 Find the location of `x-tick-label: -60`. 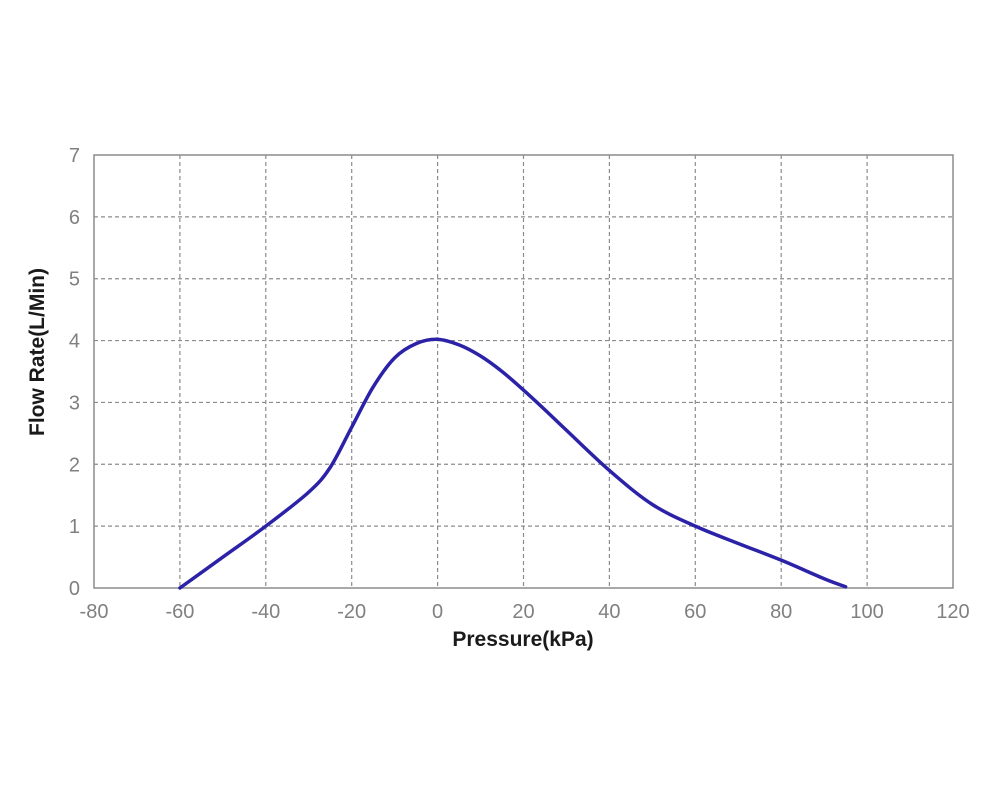

x-tick-label: -60 is located at coordinates (179, 612).